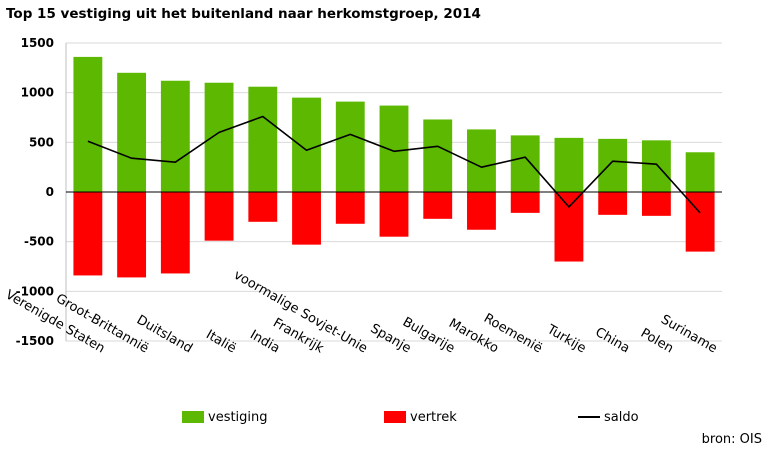 This screenshot has width=780, height=465. Describe the element at coordinates (220, 341) in the screenshot. I see `x-tick-label: Italië` at that location.